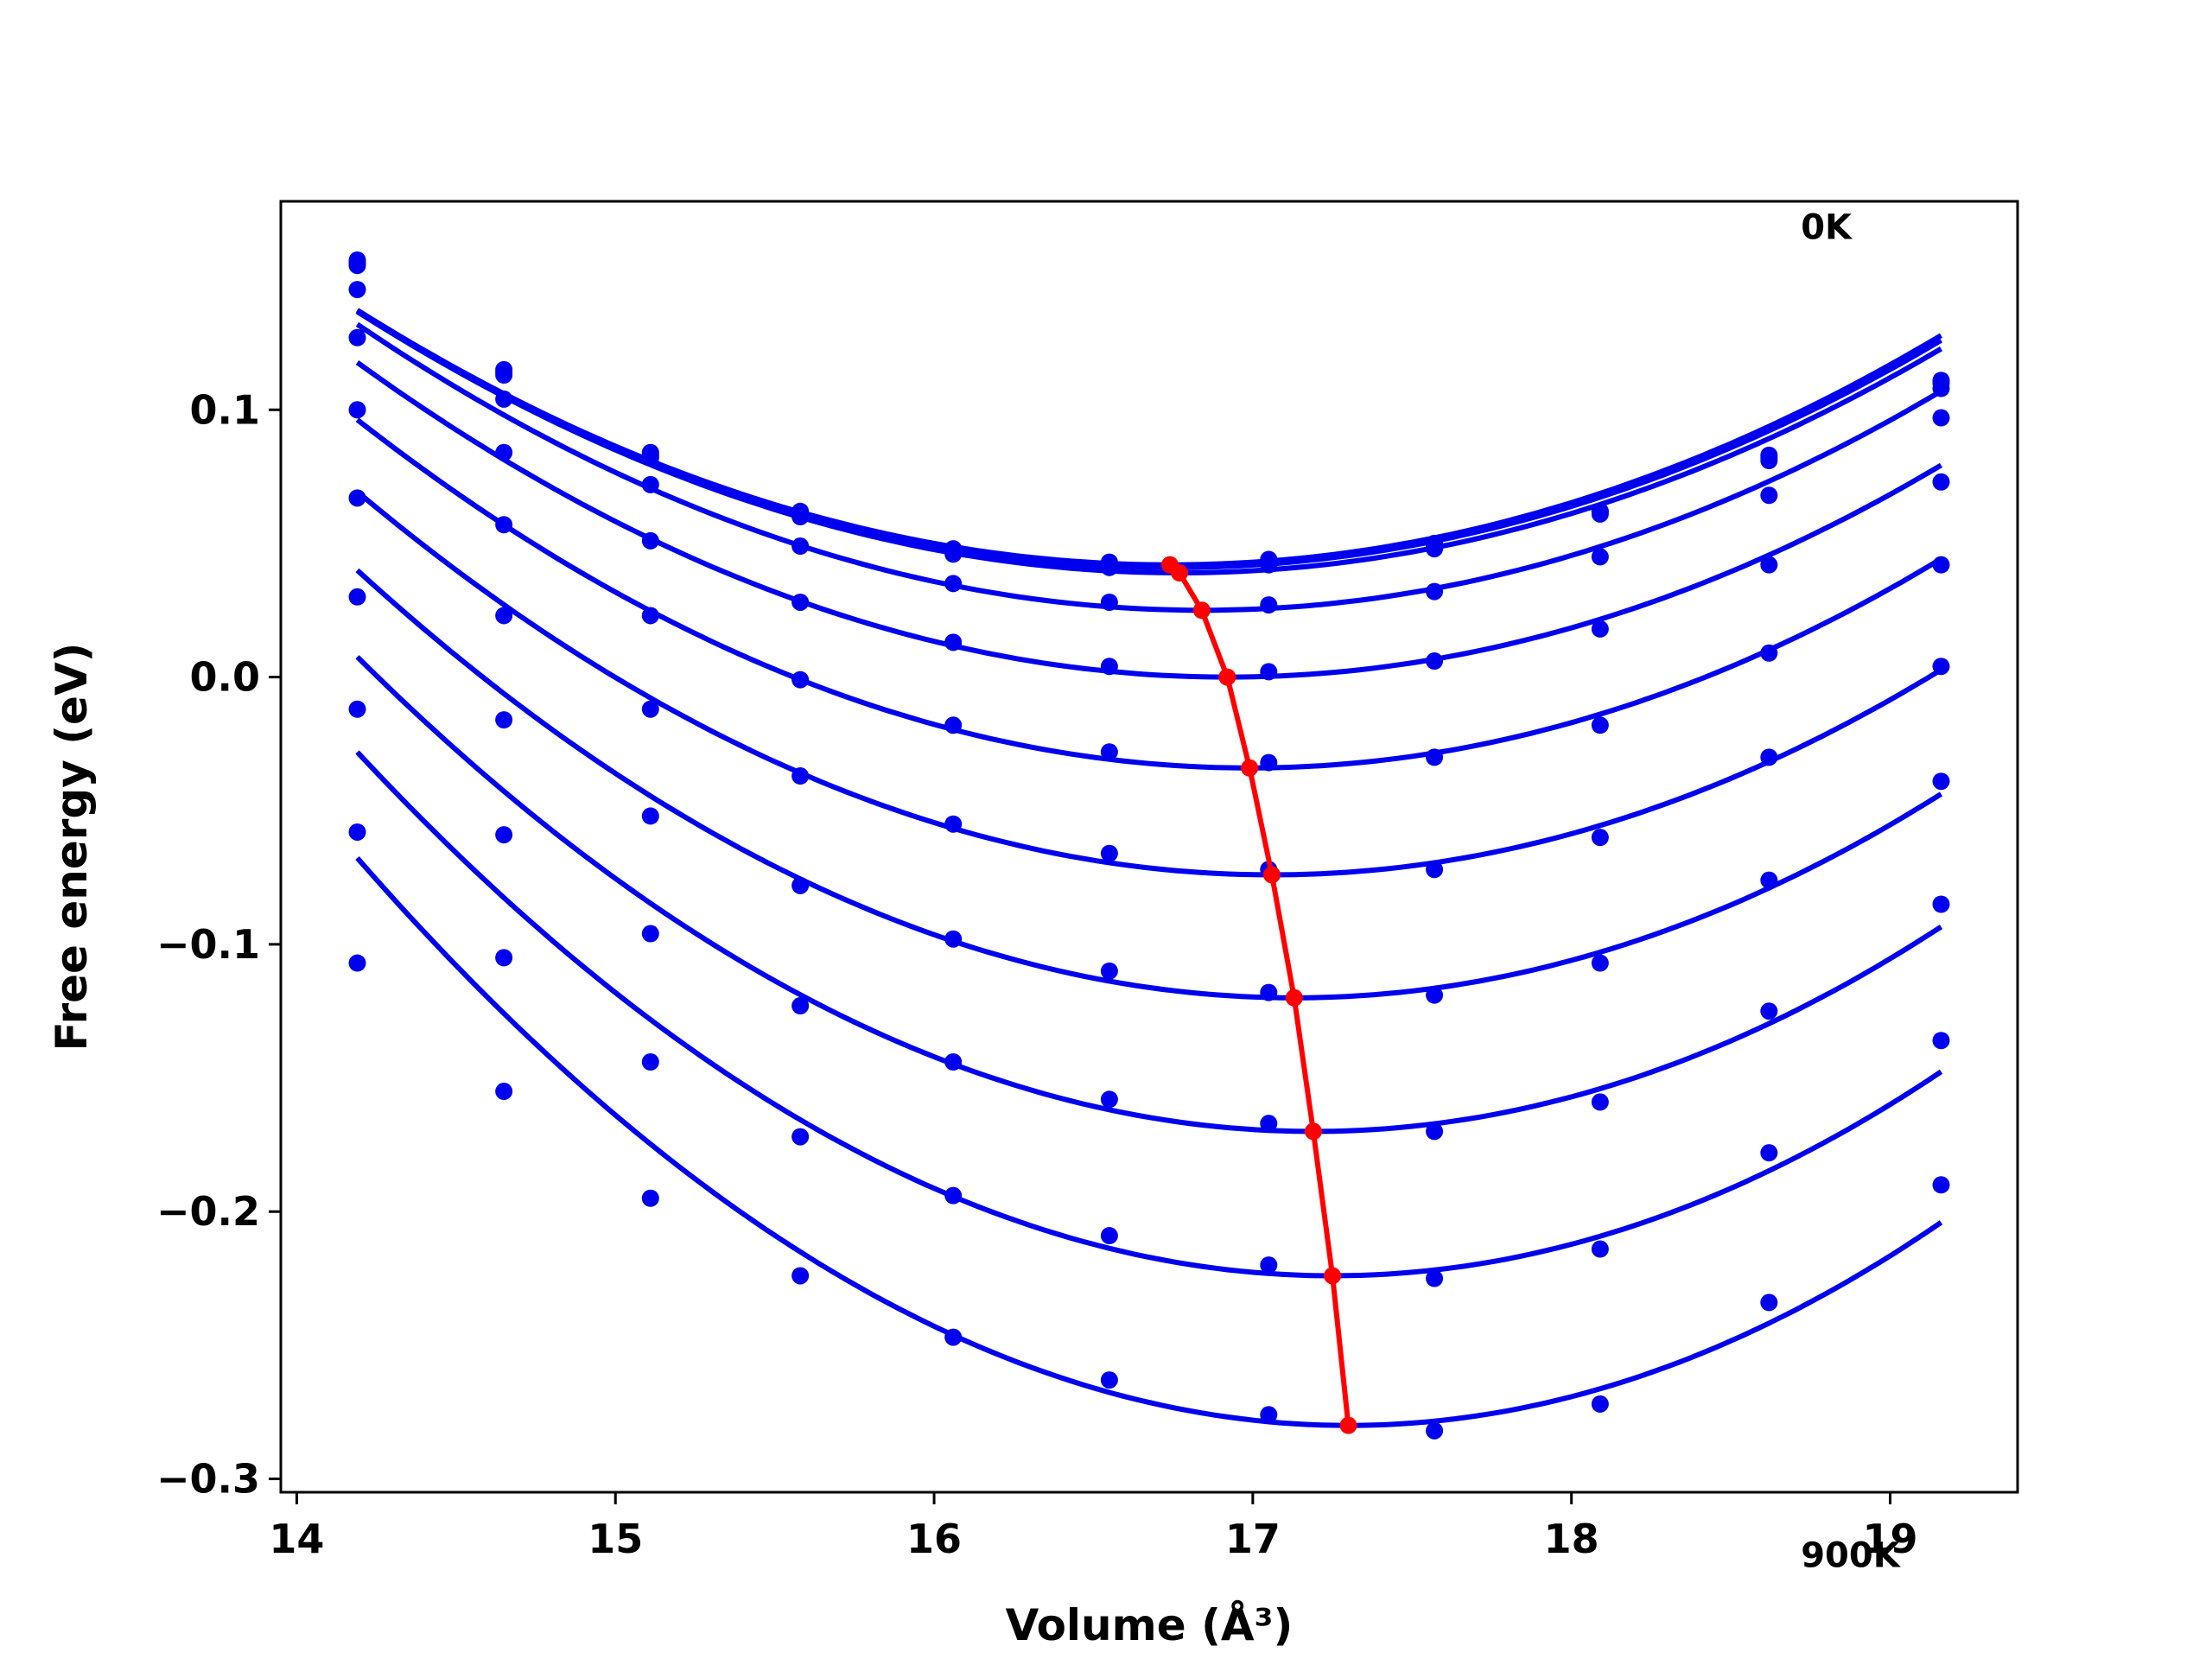 This screenshot has width=2212, height=1659. I want to click on x-axis-ticks: 14 15 16 17 18 19, so click(1093, 1527).